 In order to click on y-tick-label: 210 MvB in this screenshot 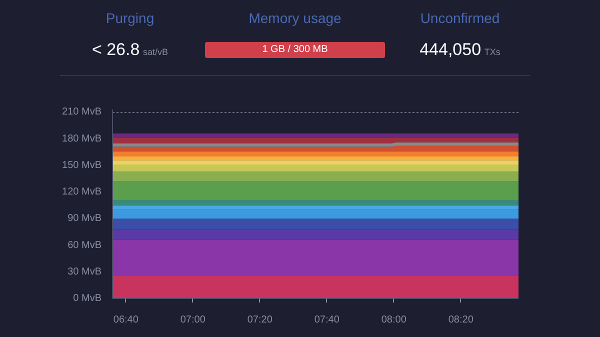, I will do `click(82, 112)`.